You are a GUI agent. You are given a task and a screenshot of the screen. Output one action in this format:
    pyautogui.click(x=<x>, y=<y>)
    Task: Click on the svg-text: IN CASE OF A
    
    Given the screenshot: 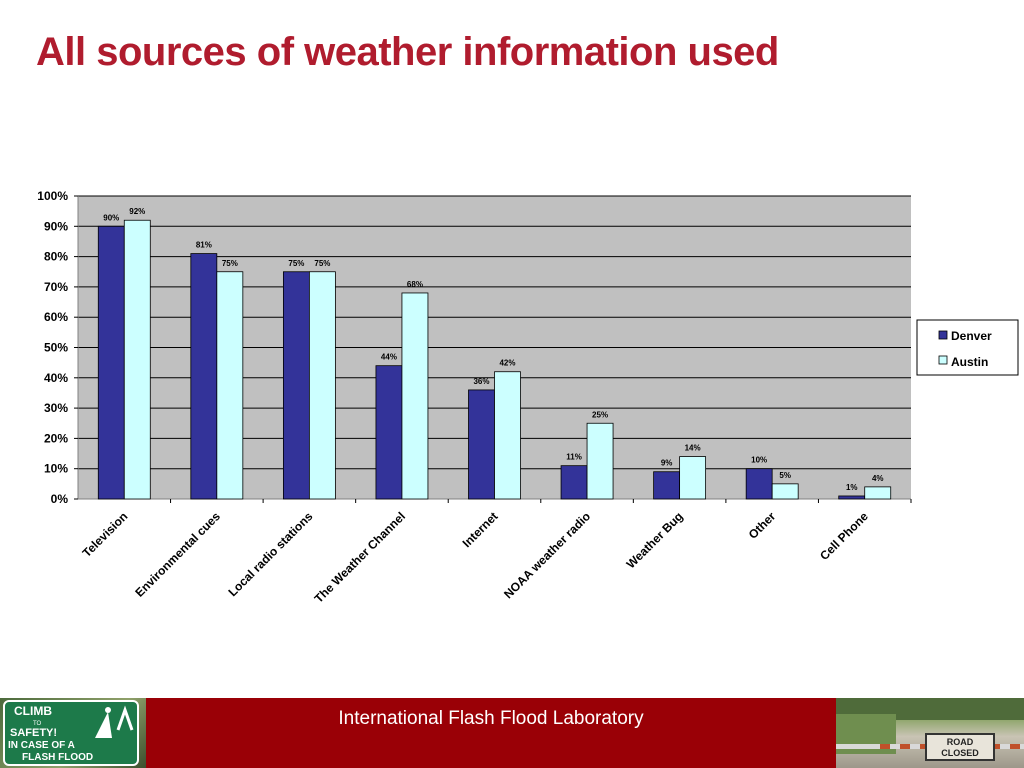 What is the action you would take?
    pyautogui.click(x=41, y=745)
    